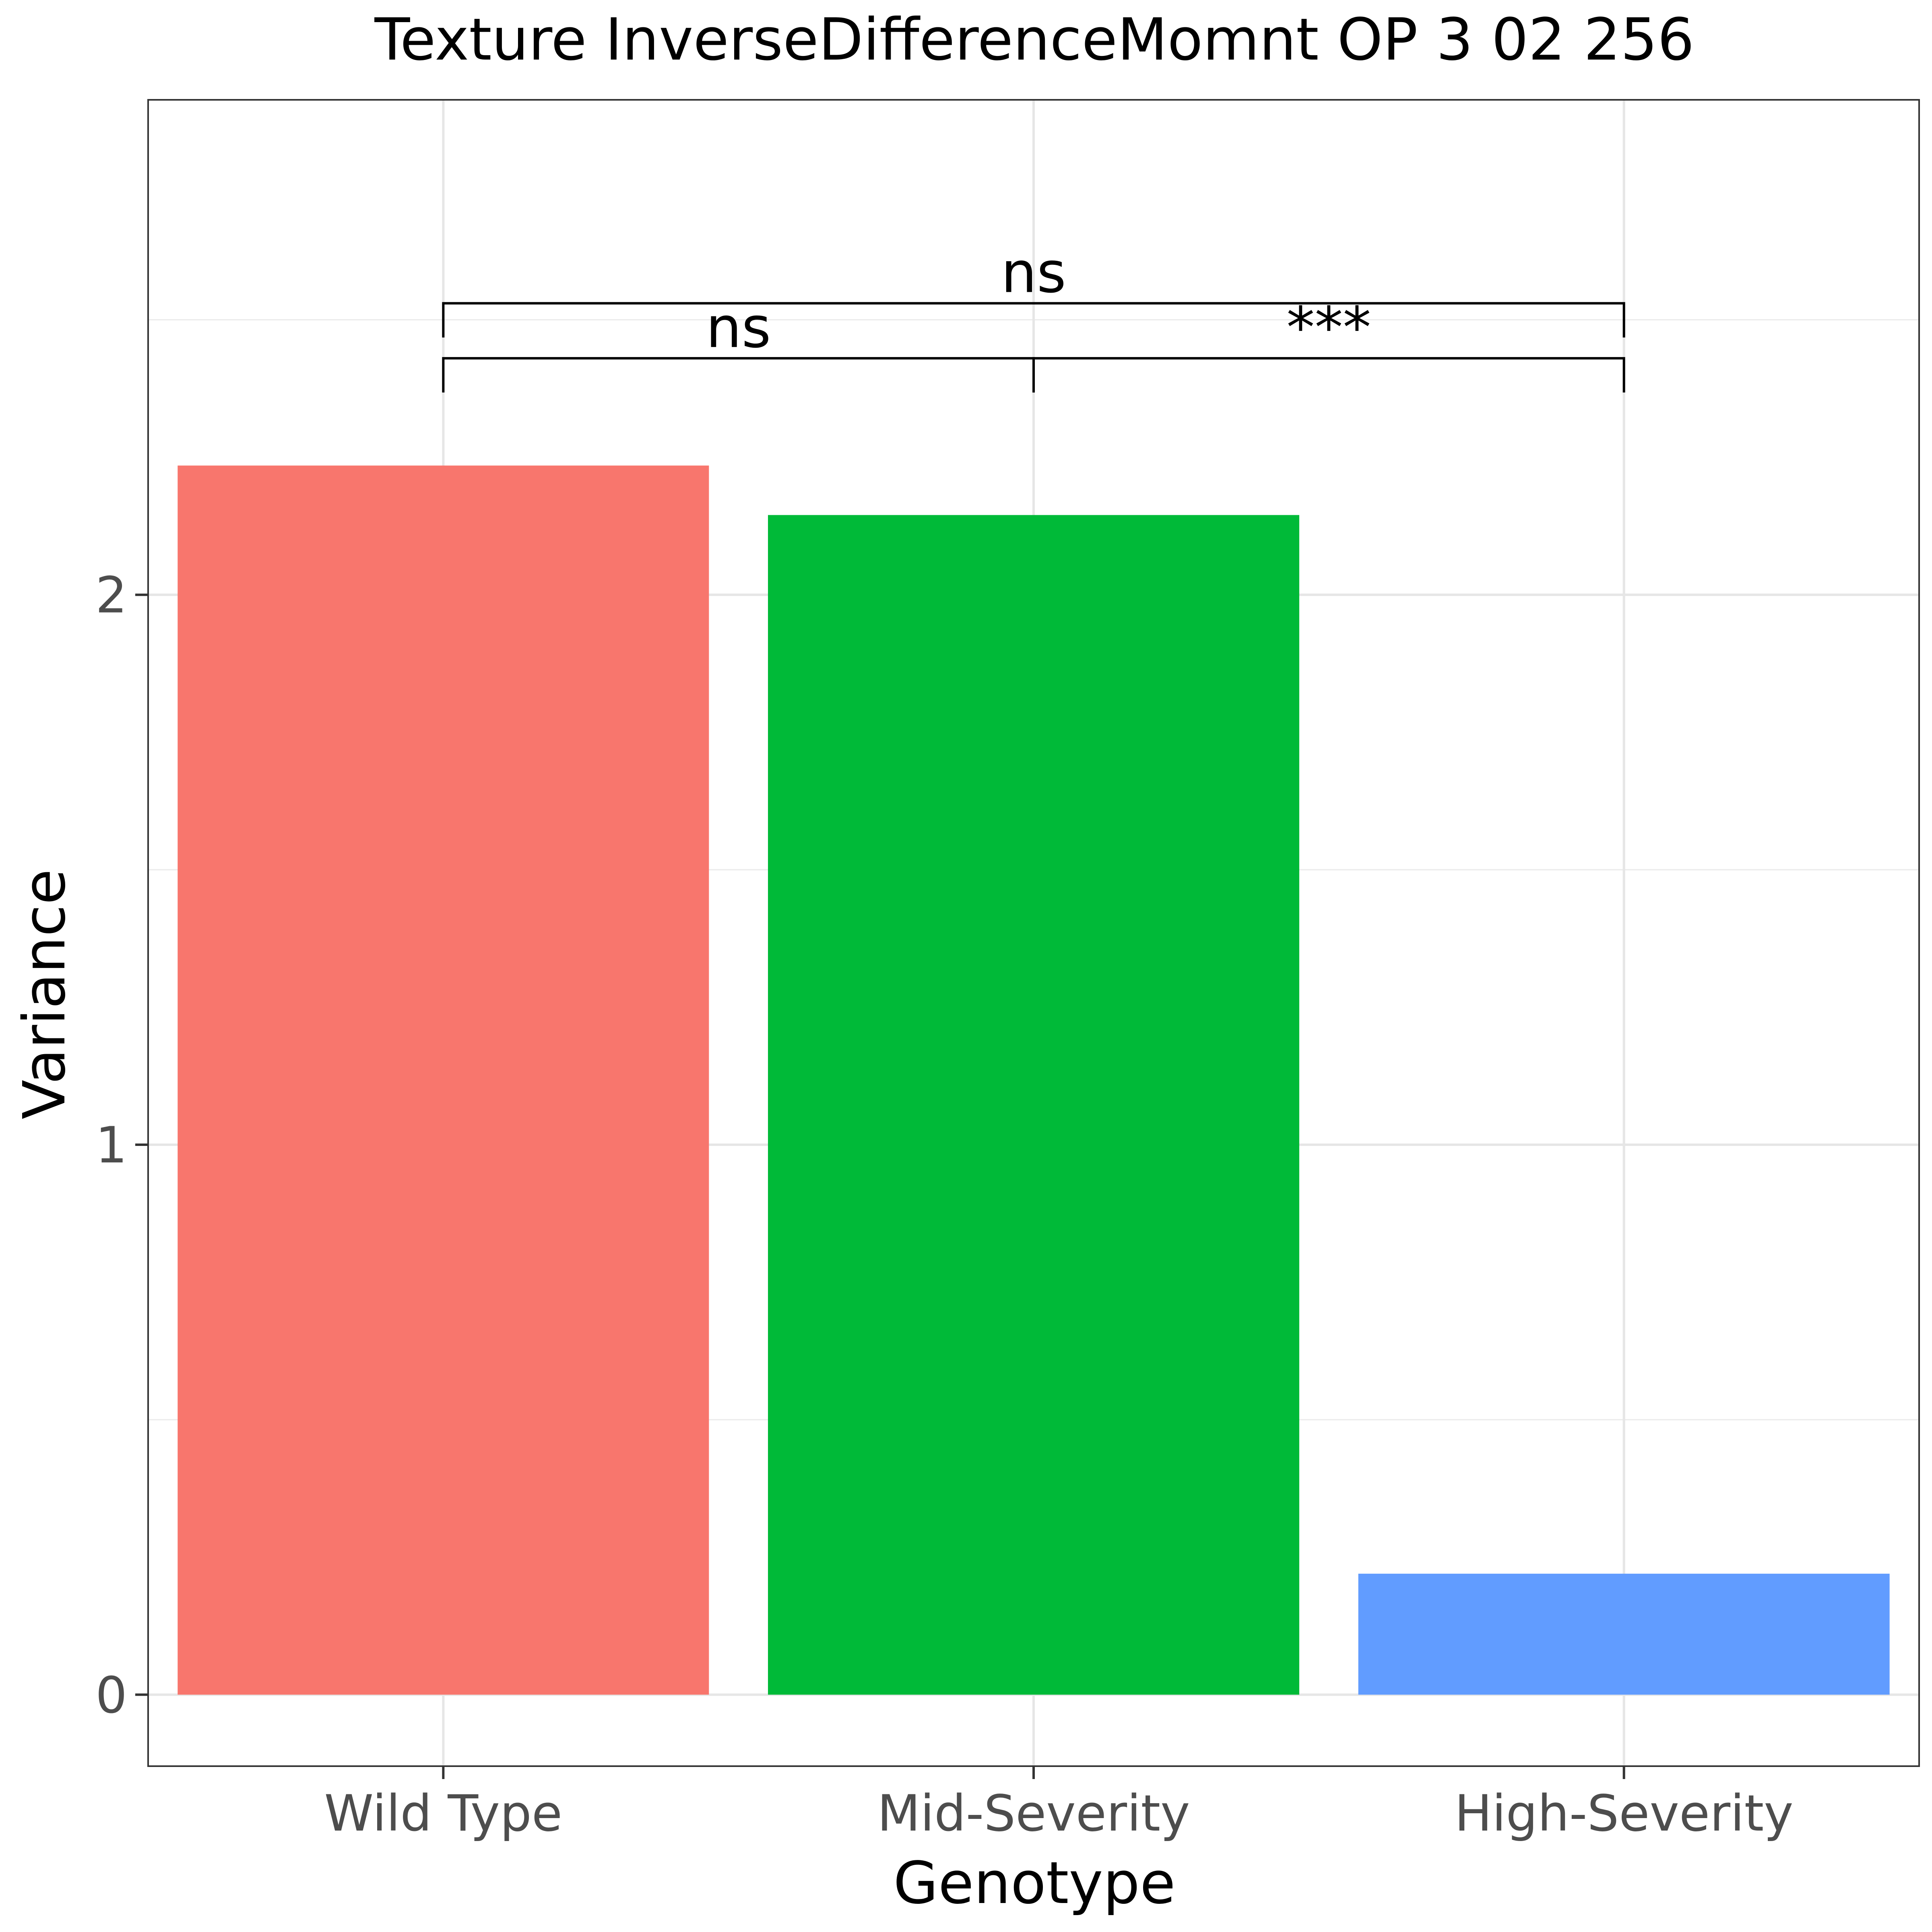 This screenshot has width=1932, height=1932. Describe the element at coordinates (1033, 1814) in the screenshot. I see `x-tick-label: Mid-Severity` at that location.